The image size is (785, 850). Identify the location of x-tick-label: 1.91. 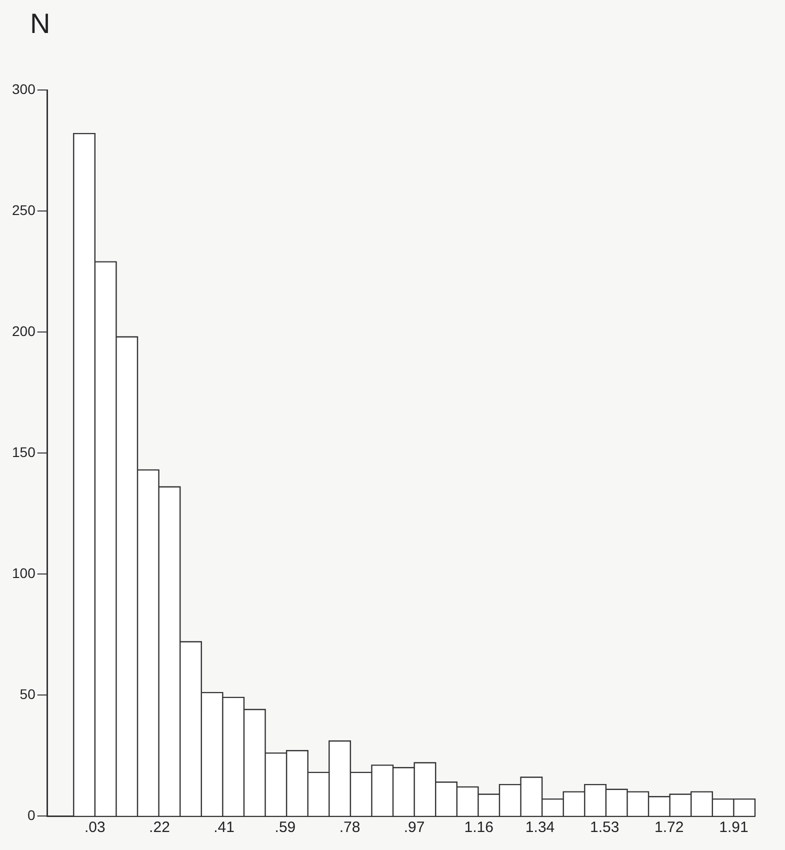
(733, 827).